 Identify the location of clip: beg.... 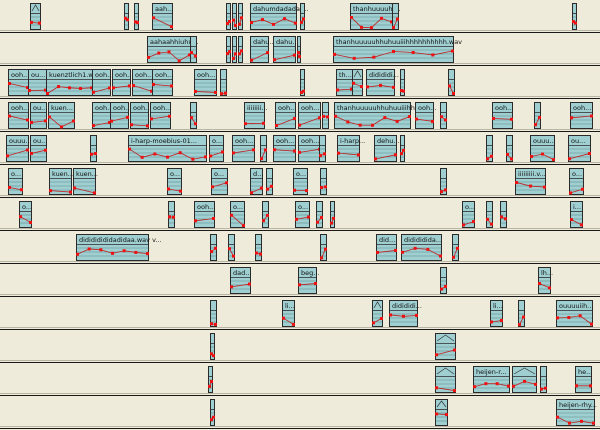
(308, 280).